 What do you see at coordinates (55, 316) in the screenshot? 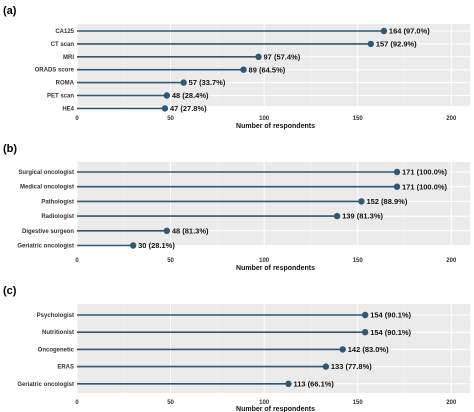
I see `category-label: Psychologist` at bounding box center [55, 316].